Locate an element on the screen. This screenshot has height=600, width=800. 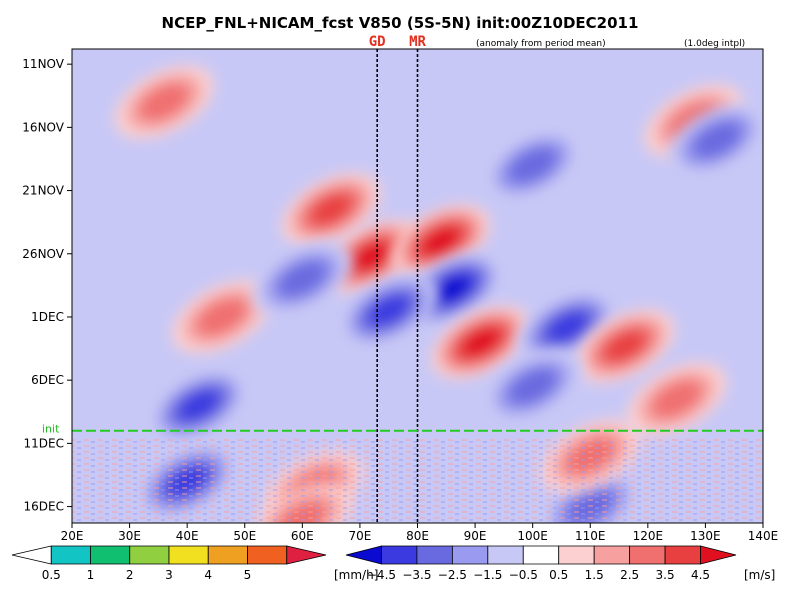
cb1-label-4: 4 is located at coordinates (208, 575).